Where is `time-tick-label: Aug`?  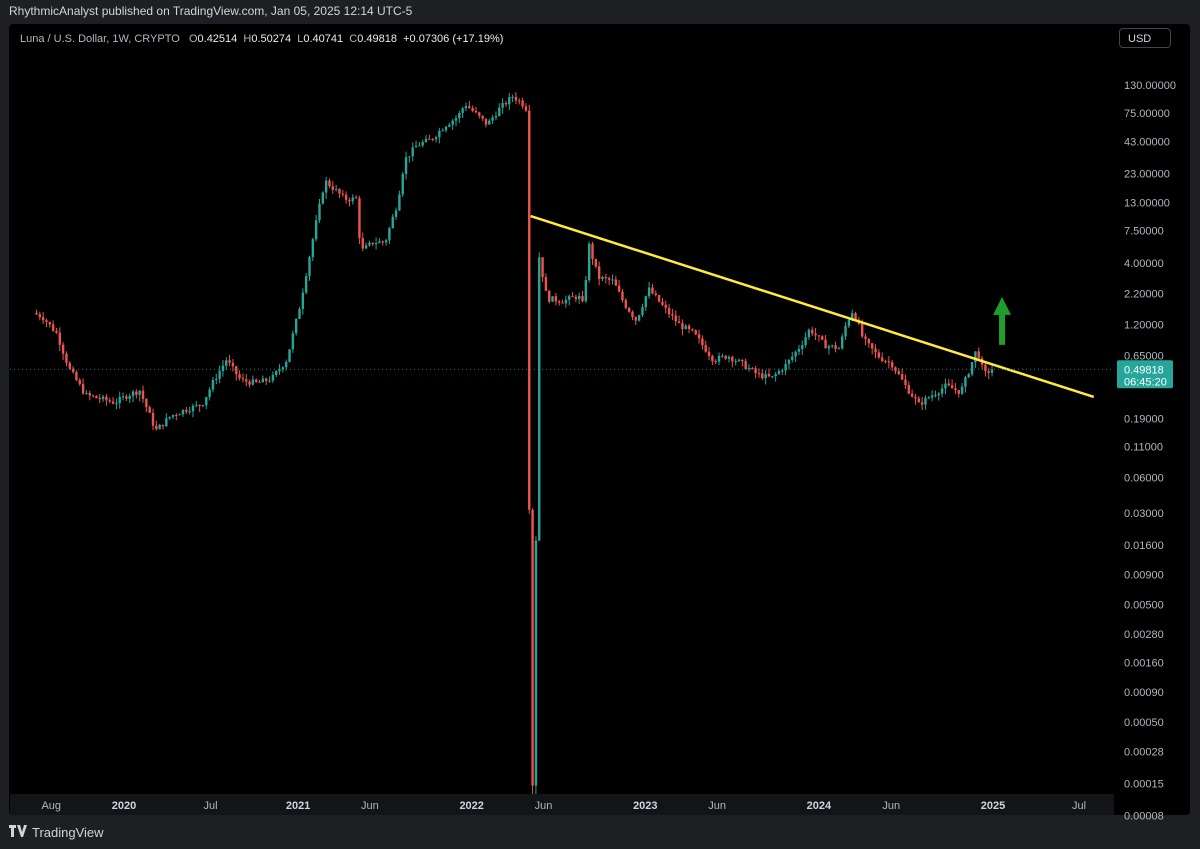
time-tick-label: Aug is located at coordinates (51, 806).